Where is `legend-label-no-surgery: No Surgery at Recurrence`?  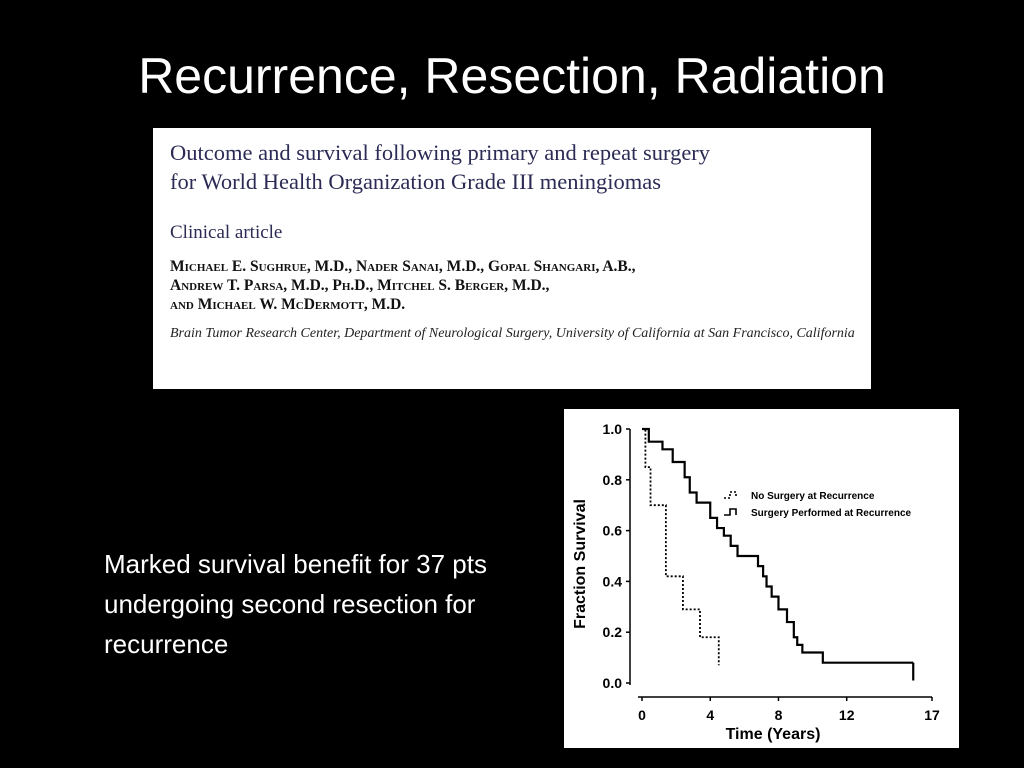 legend-label-no-surgery: No Surgery at Recurrence is located at coordinates (813, 496).